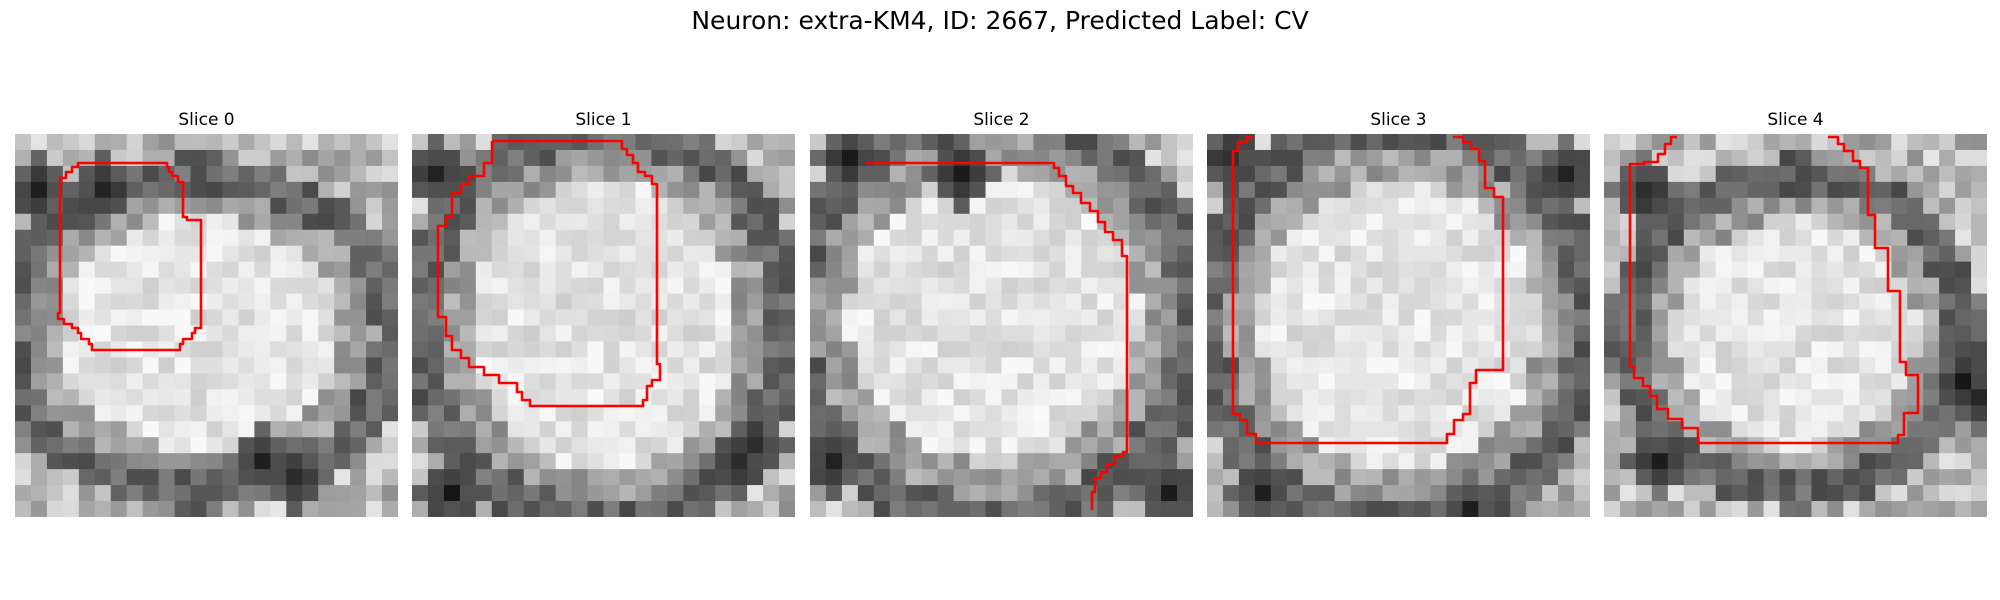 The width and height of the screenshot is (2000, 600). Describe the element at coordinates (206, 325) in the screenshot. I see `slice-svg` at that location.